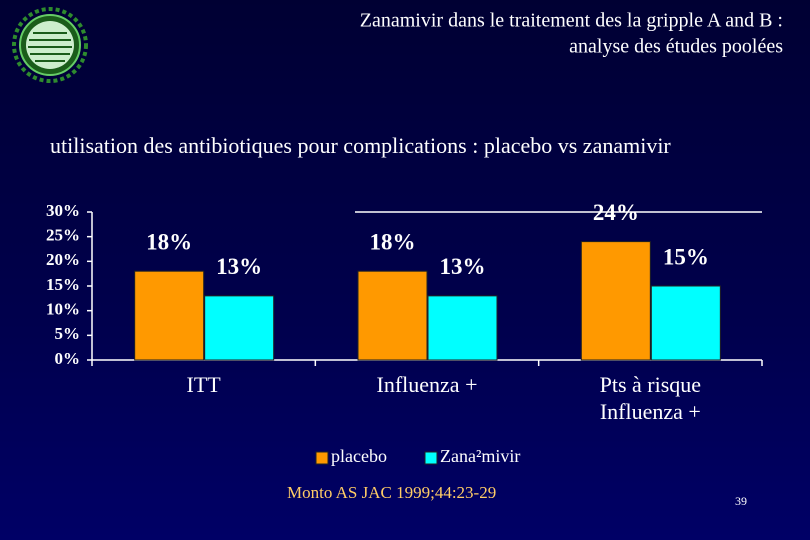 The width and height of the screenshot is (810, 540). What do you see at coordinates (50, 45) in the screenshot?
I see `virus-icon` at bounding box center [50, 45].